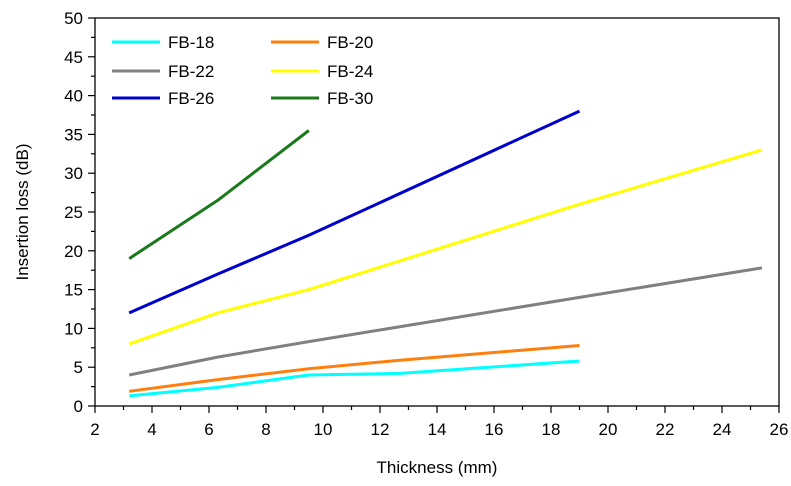 This screenshot has height=486, width=791. I want to click on x-tick-label: 2, so click(94, 429).